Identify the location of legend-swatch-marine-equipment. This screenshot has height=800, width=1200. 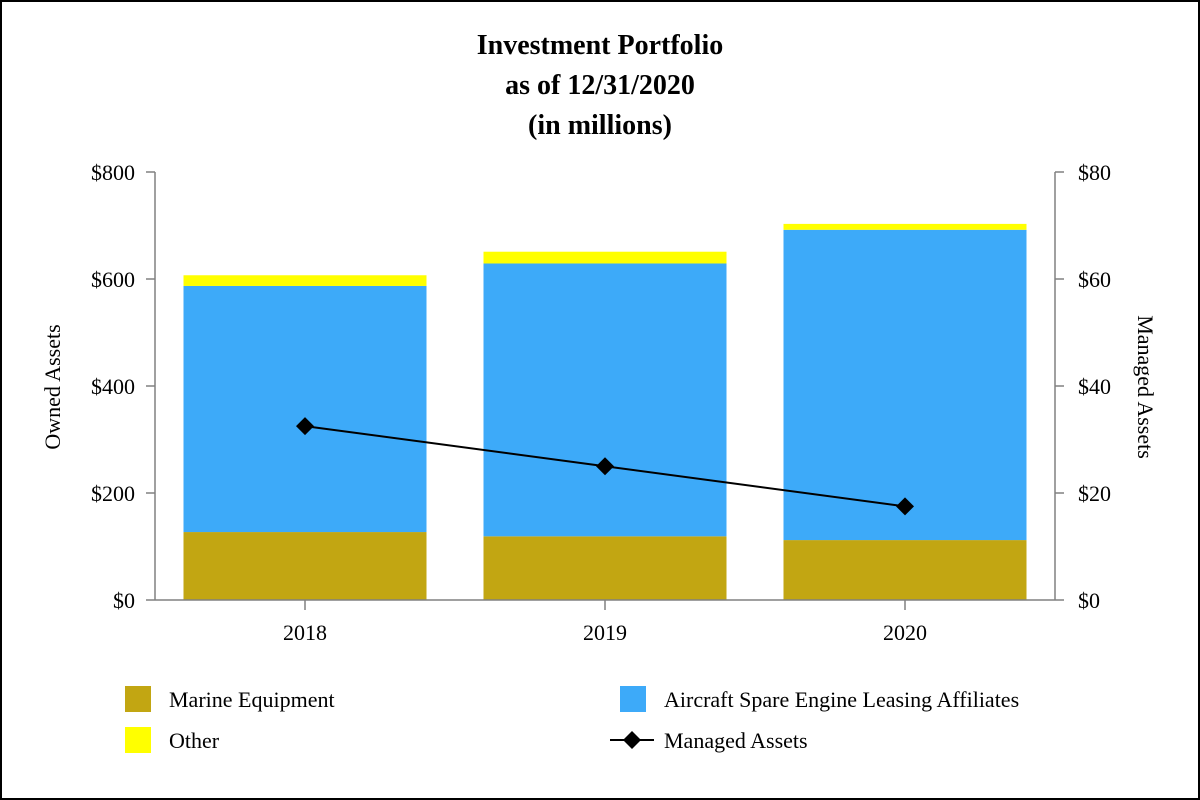
(138, 699).